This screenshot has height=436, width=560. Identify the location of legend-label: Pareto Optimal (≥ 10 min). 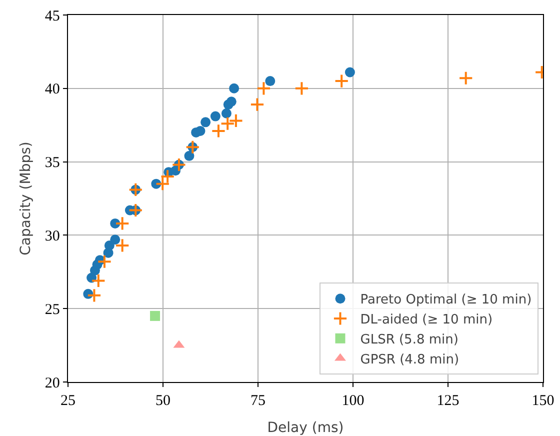
(446, 300).